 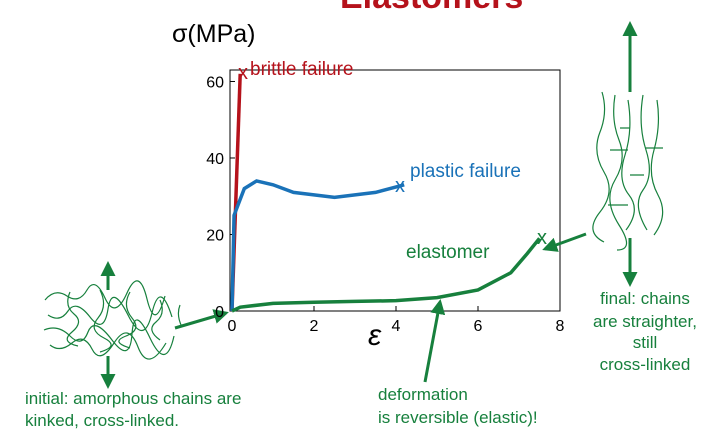 What do you see at coordinates (302, 69) in the screenshot?
I see `series-label: brittle failure` at bounding box center [302, 69].